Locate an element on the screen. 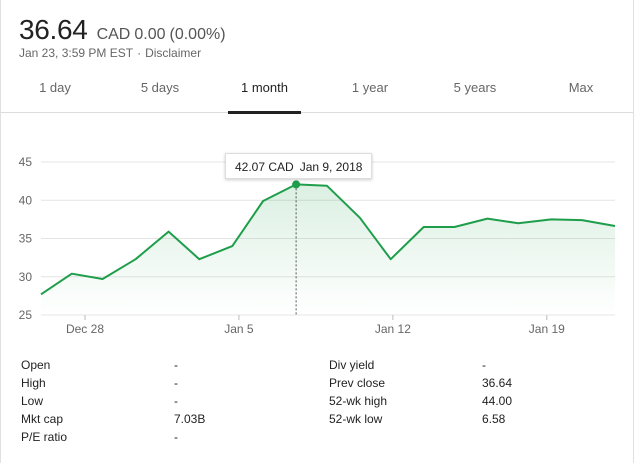  quote-meta: Jan 23, 3:59 PM EST · Disclaimer is located at coordinates (110, 53).